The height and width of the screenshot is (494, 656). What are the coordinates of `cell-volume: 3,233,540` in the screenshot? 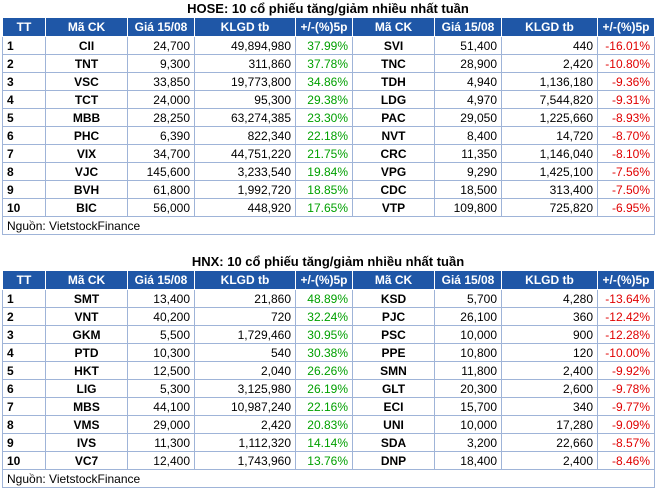 It's located at (245, 171).